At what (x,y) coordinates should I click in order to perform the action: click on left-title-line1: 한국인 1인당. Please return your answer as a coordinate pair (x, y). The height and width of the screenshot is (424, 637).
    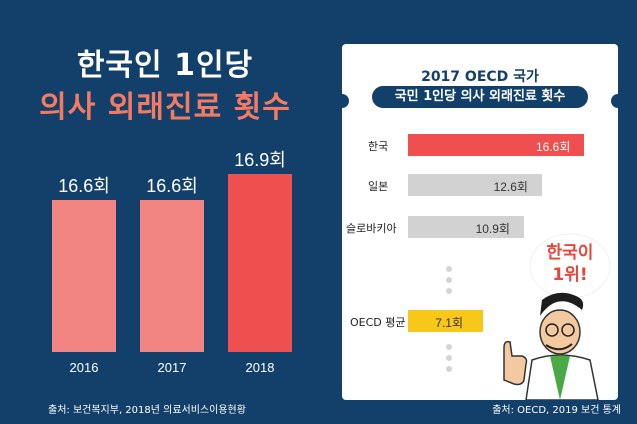
    Looking at the image, I should click on (165, 65).